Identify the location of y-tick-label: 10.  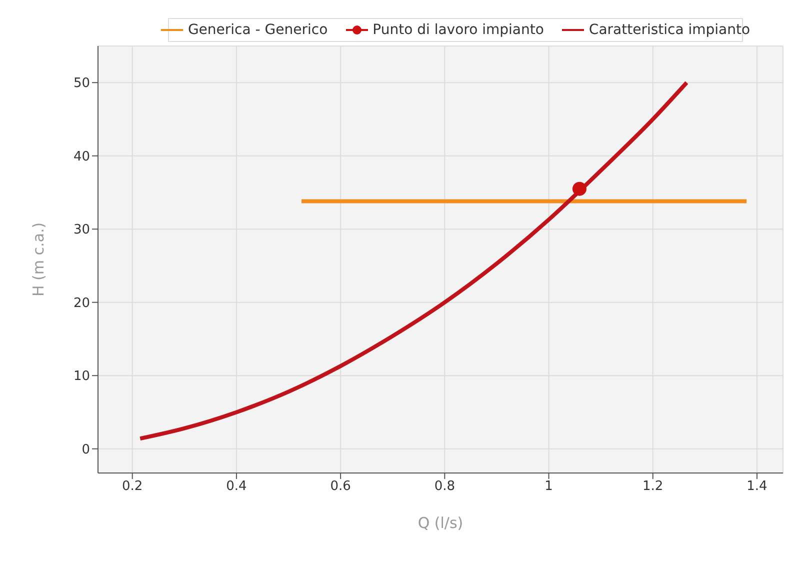
(81, 376).